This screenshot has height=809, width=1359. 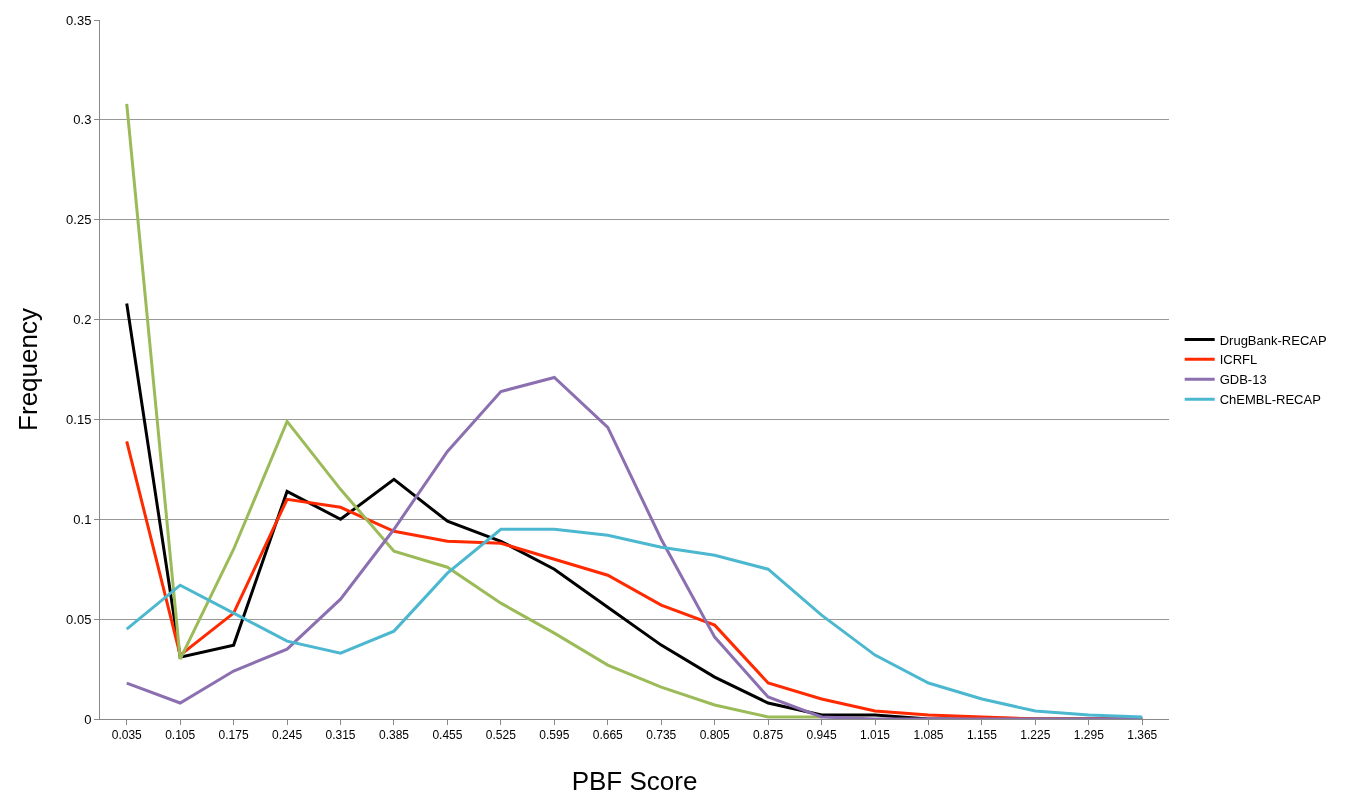 I want to click on x-tick-label: 0.735, so click(x=661, y=735).